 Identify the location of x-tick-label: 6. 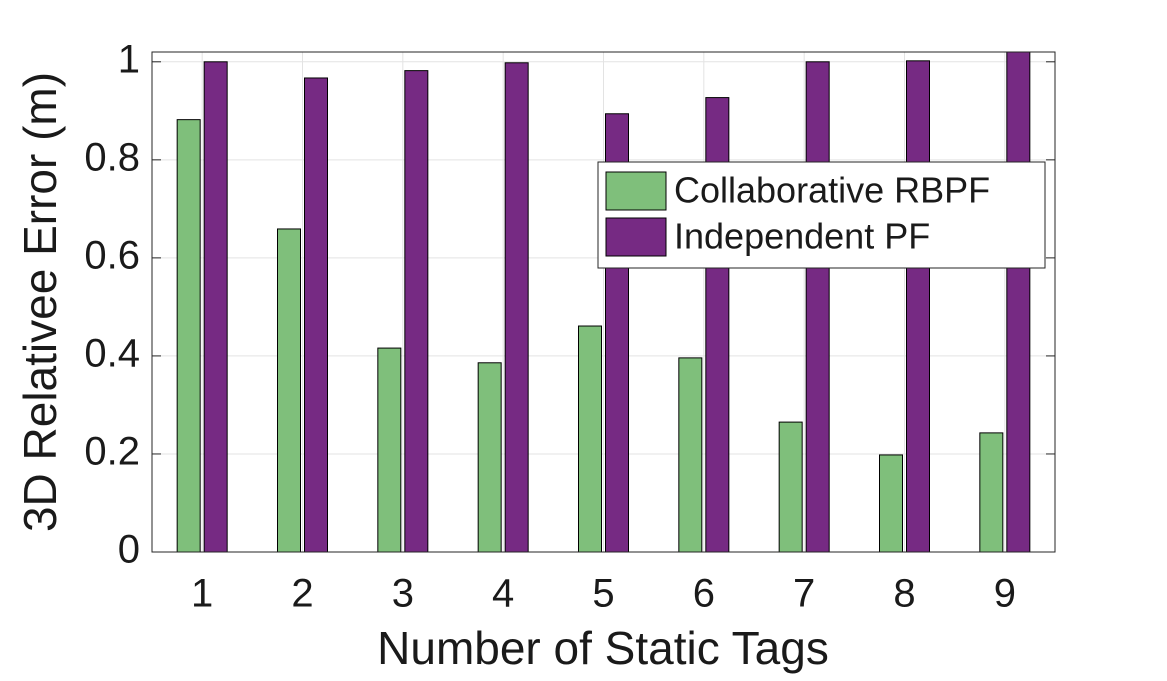
(704, 594).